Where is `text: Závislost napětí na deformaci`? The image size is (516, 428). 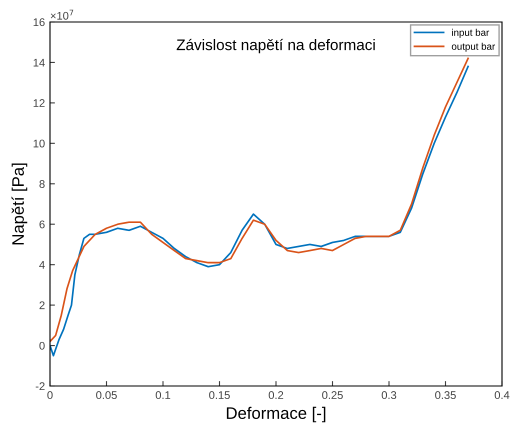
text: Závislost napětí na deformaci is located at coordinates (275, 46).